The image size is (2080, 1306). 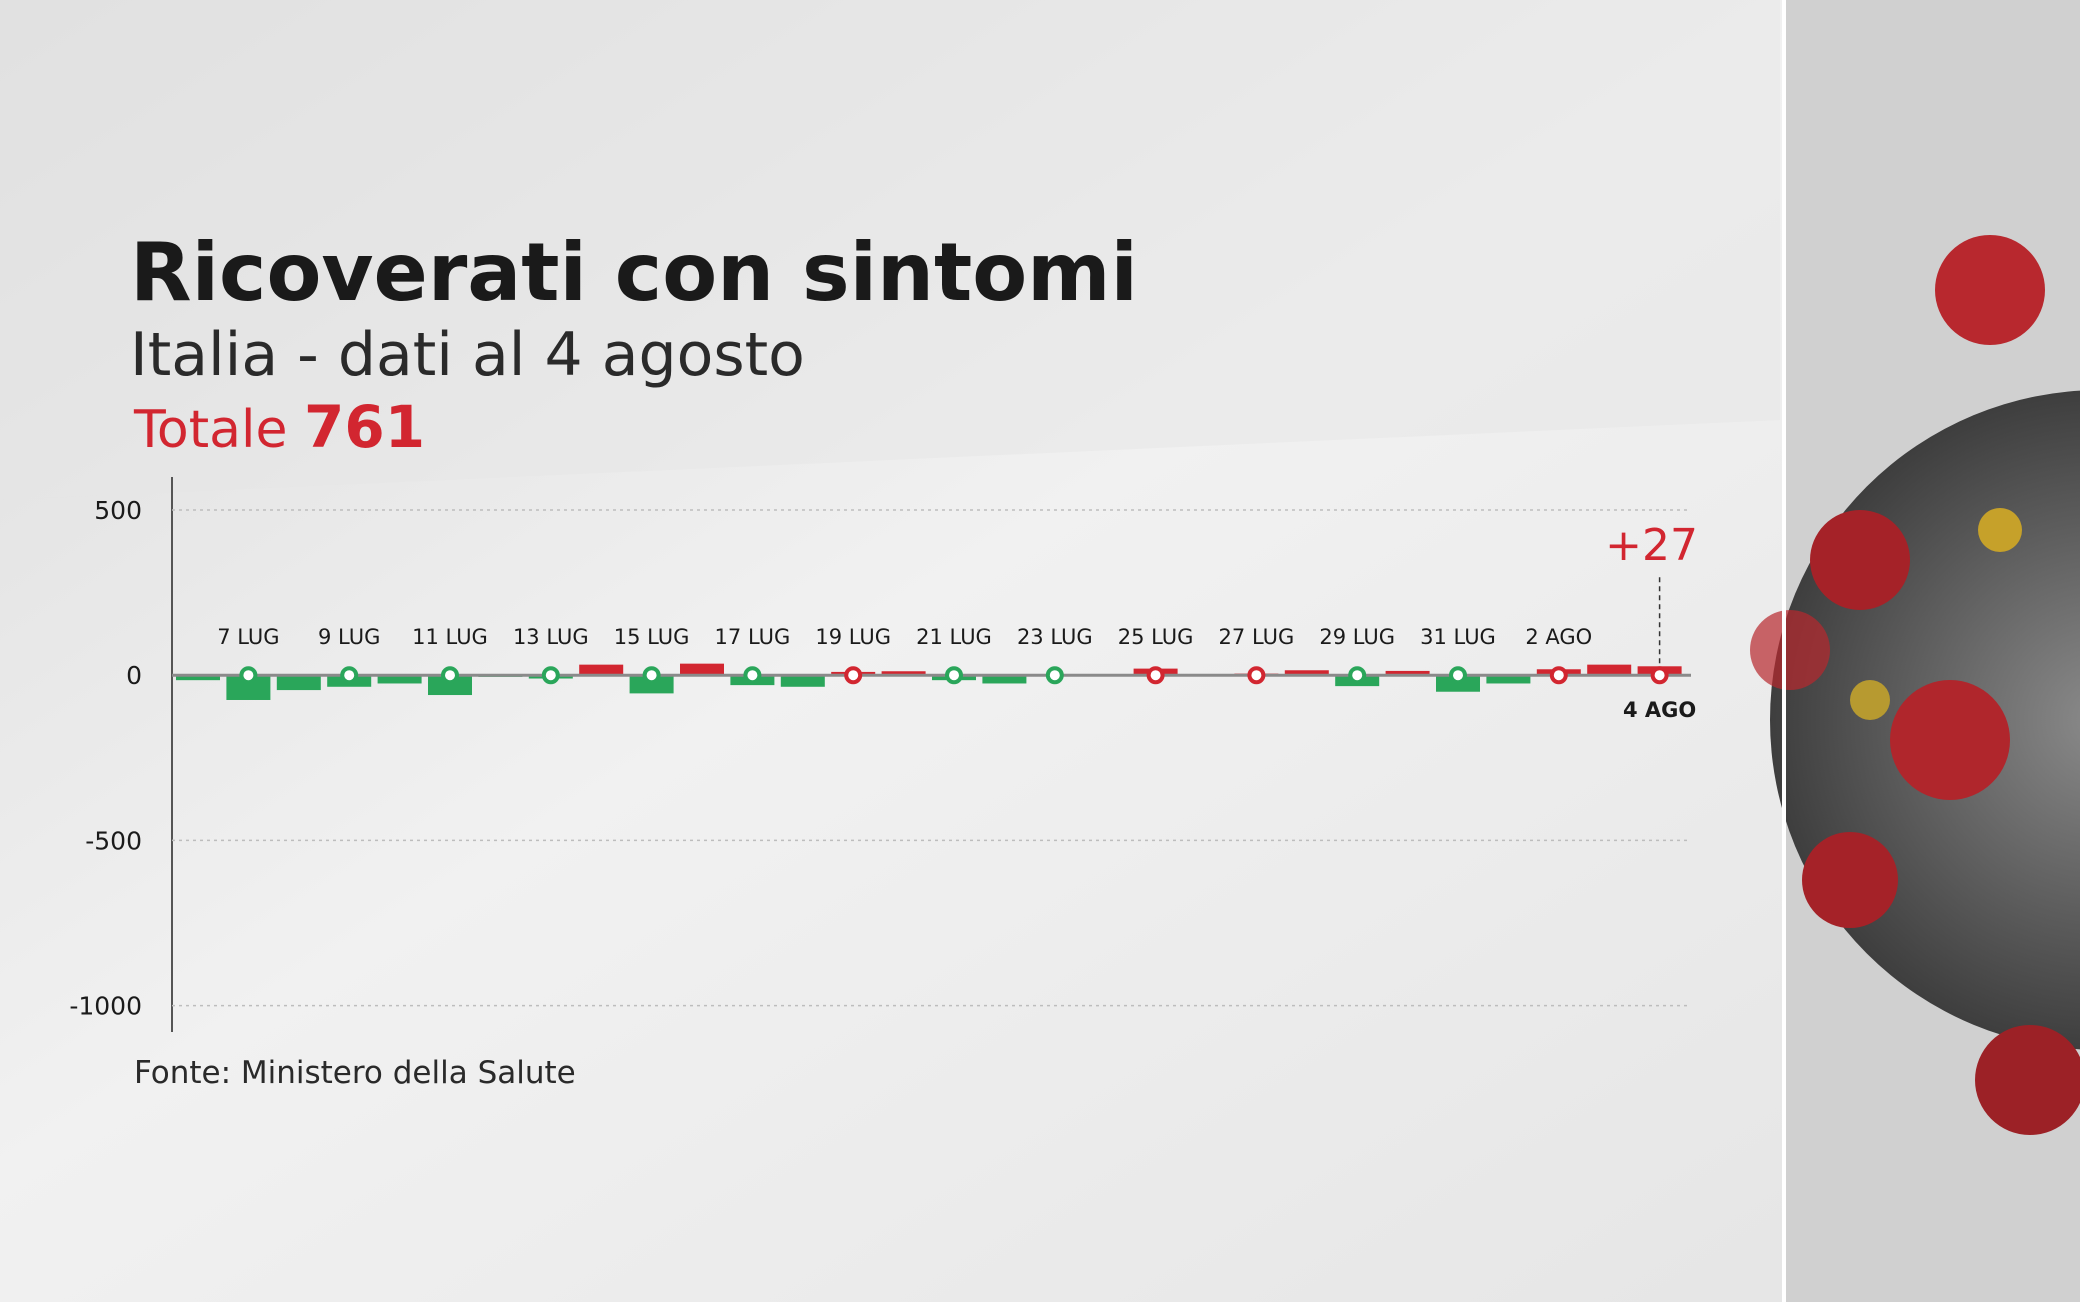 What do you see at coordinates (134, 675) in the screenshot?
I see `y-tick-label: 0` at bounding box center [134, 675].